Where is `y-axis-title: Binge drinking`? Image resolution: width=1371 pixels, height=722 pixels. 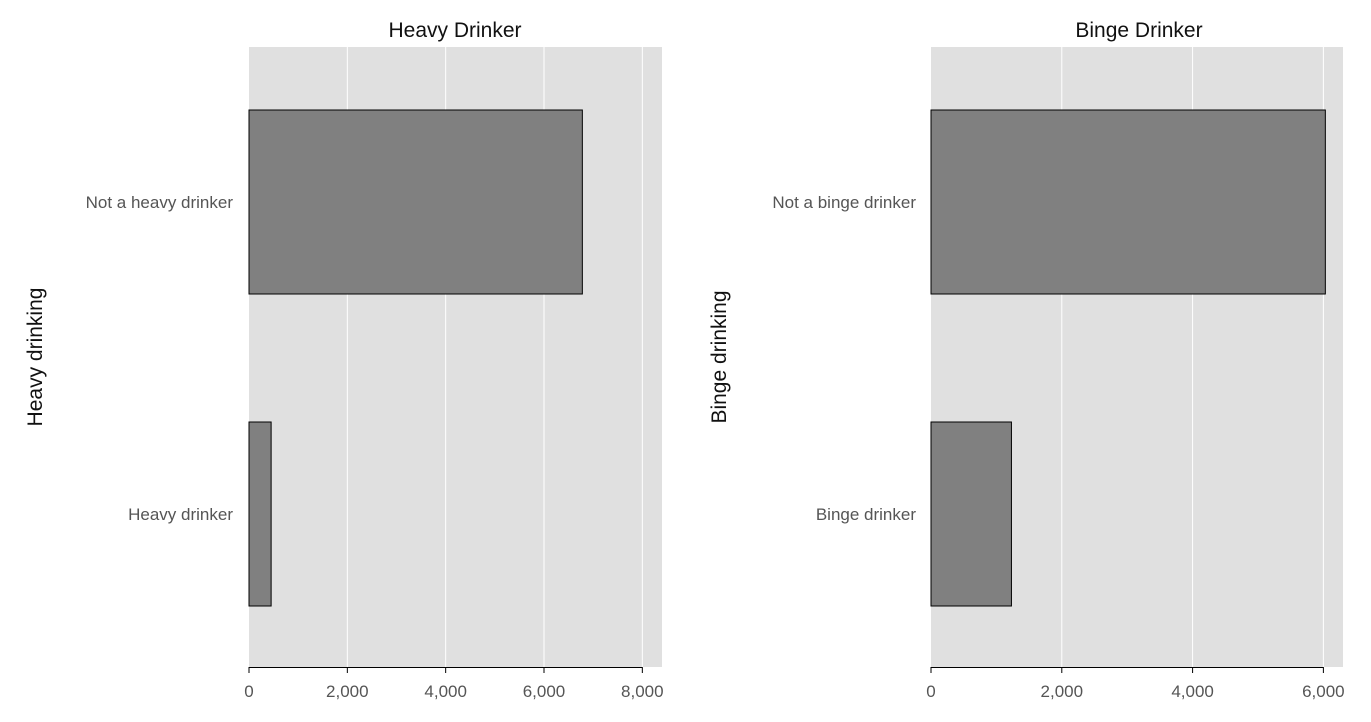
y-axis-title: Binge drinking is located at coordinates (719, 356).